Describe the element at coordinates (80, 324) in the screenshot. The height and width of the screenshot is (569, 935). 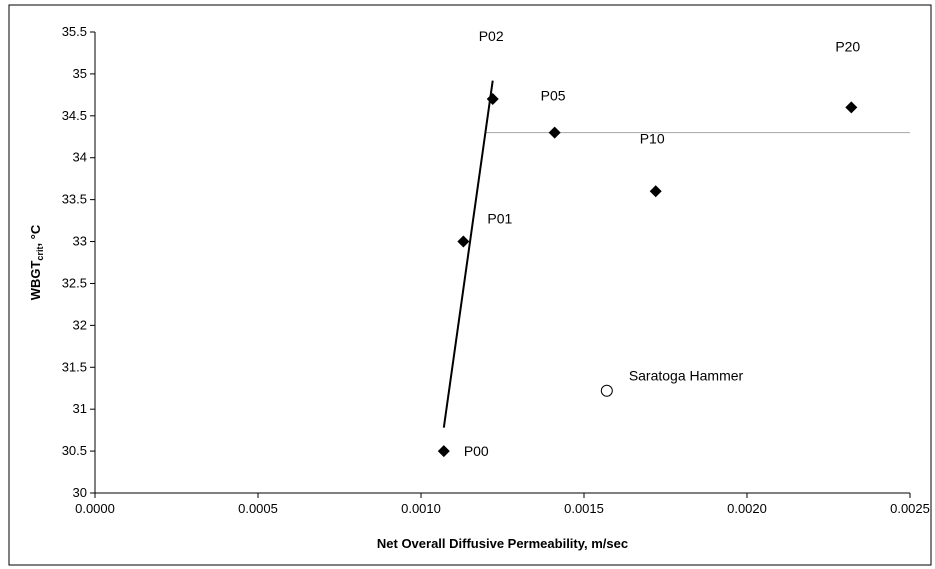
I see `y-tick-label: 32` at that location.